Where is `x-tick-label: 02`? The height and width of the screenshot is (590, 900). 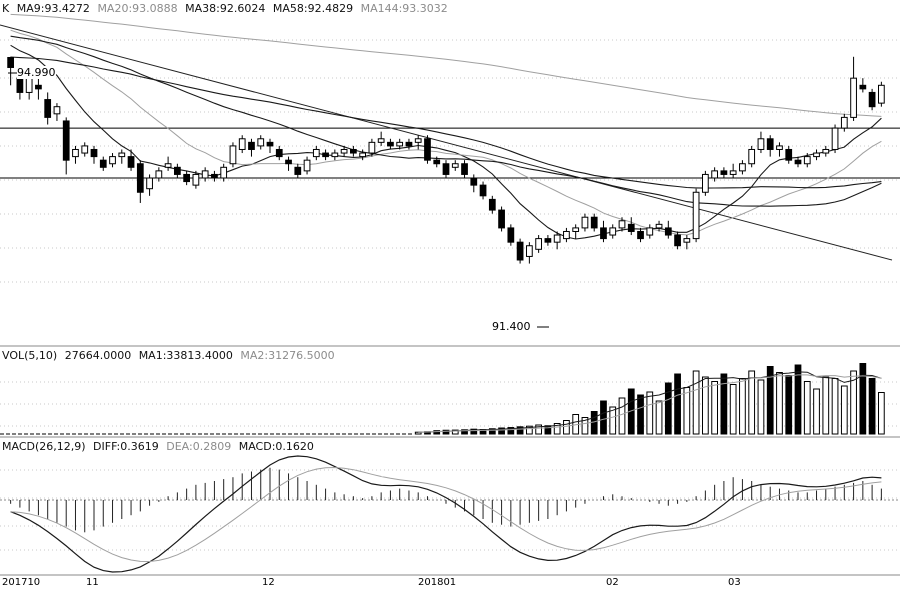
x-tick-label: 02 is located at coordinates (612, 582).